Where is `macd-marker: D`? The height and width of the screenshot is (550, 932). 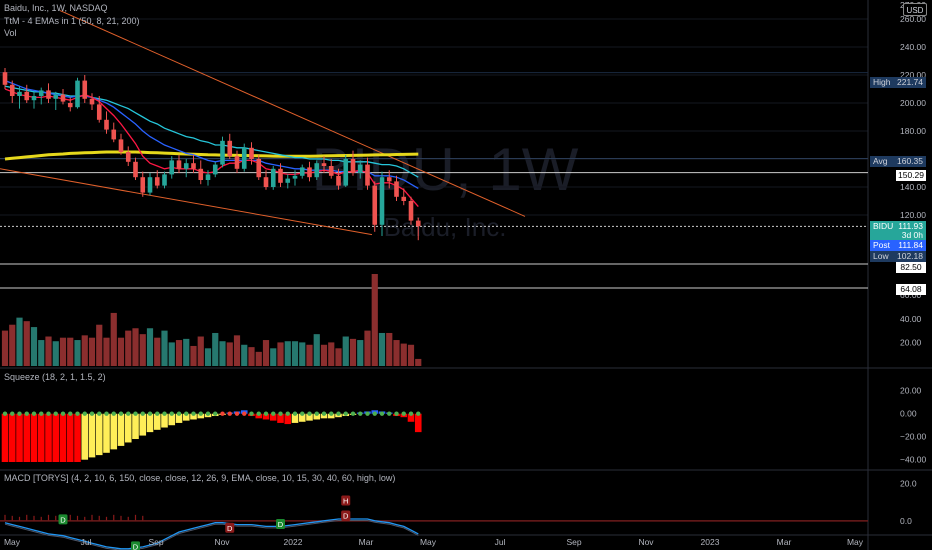 macd-marker: D is located at coordinates (280, 524).